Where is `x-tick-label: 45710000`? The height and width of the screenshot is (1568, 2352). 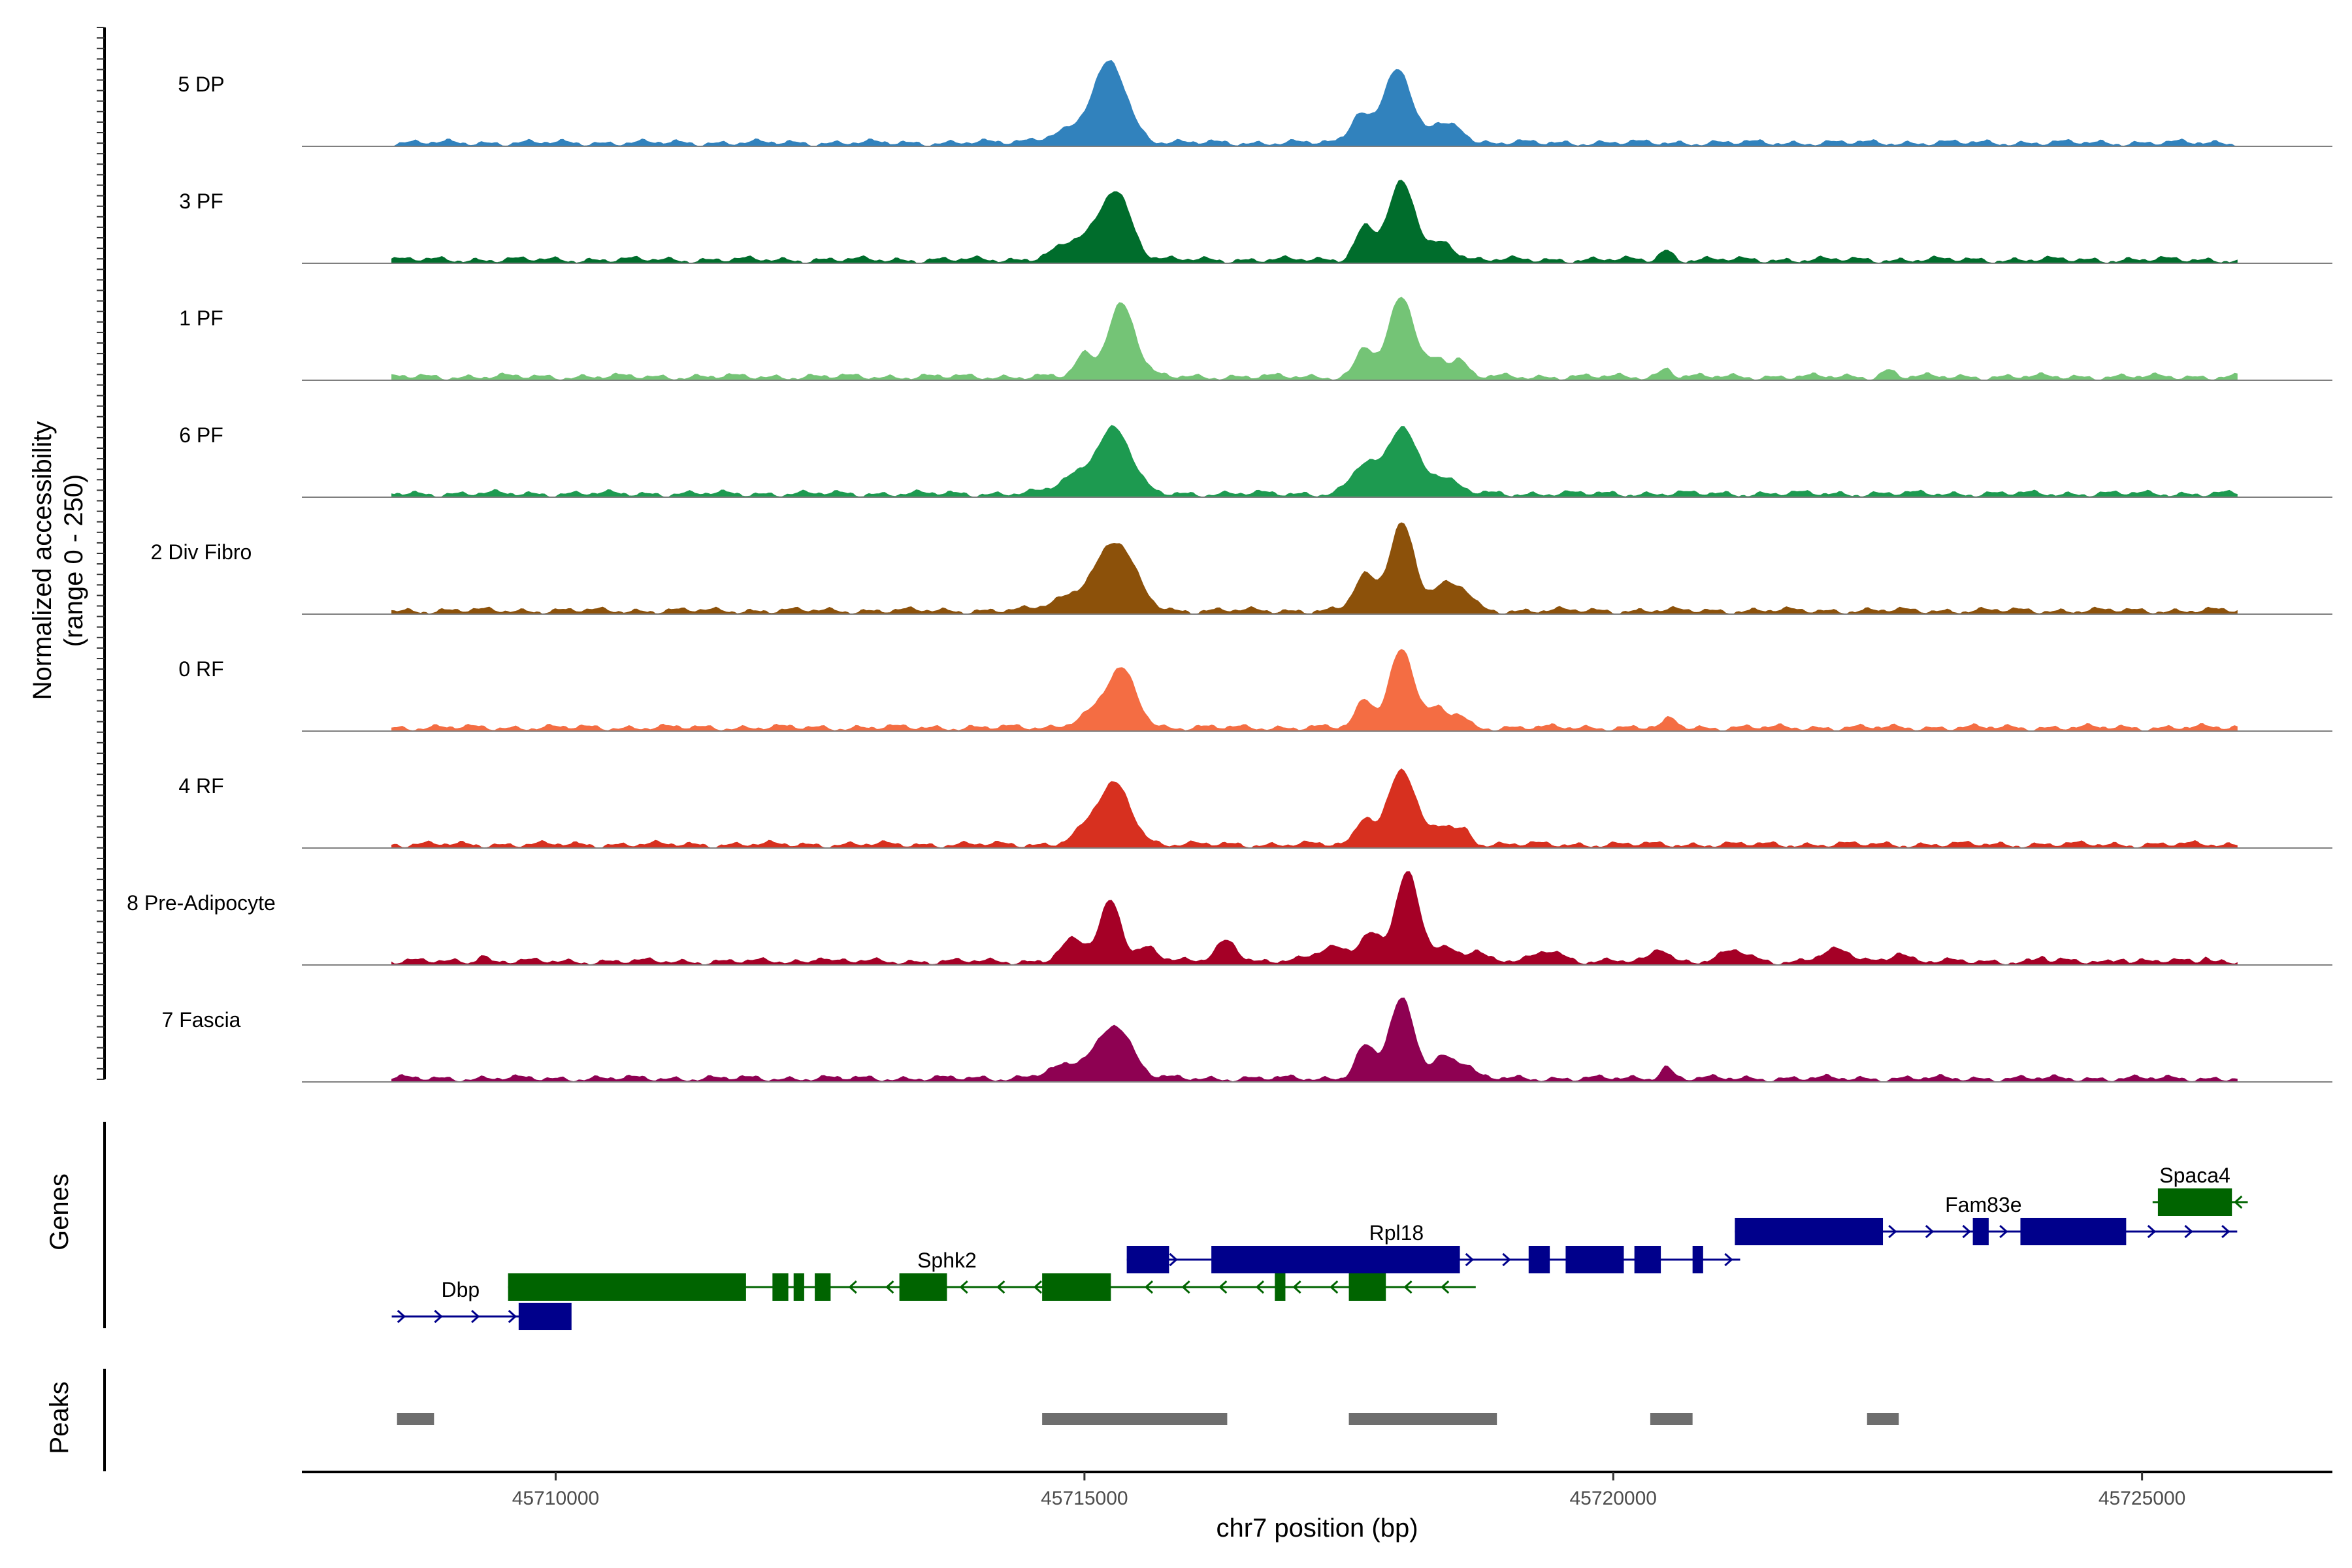
x-tick-label: 45710000 is located at coordinates (555, 1498).